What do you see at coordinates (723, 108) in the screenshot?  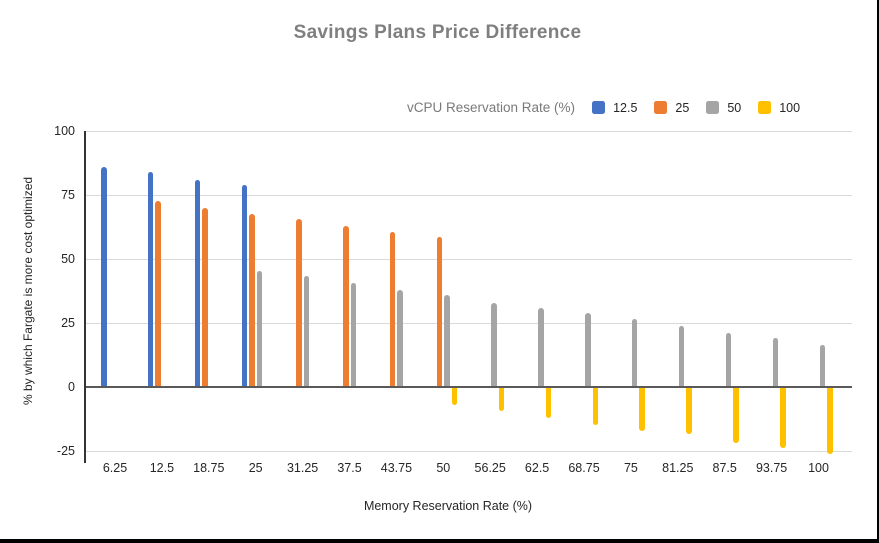 I see `legend-item: 50` at bounding box center [723, 108].